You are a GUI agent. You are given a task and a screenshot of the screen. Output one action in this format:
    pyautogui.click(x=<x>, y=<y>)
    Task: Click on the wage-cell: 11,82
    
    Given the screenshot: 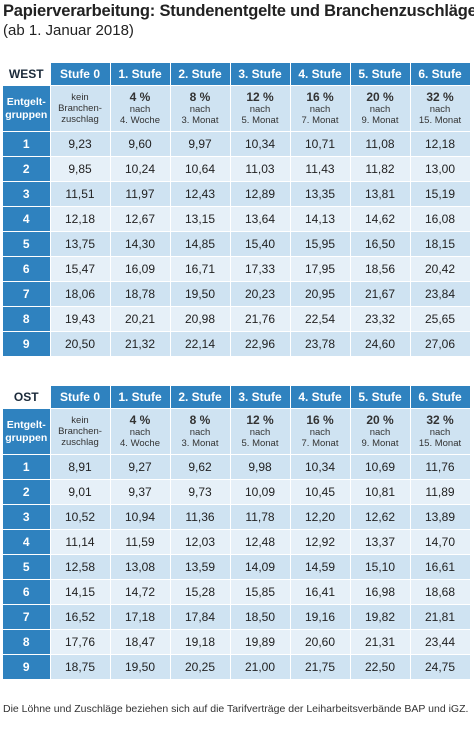 What is the action you would take?
    pyautogui.click(x=380, y=169)
    